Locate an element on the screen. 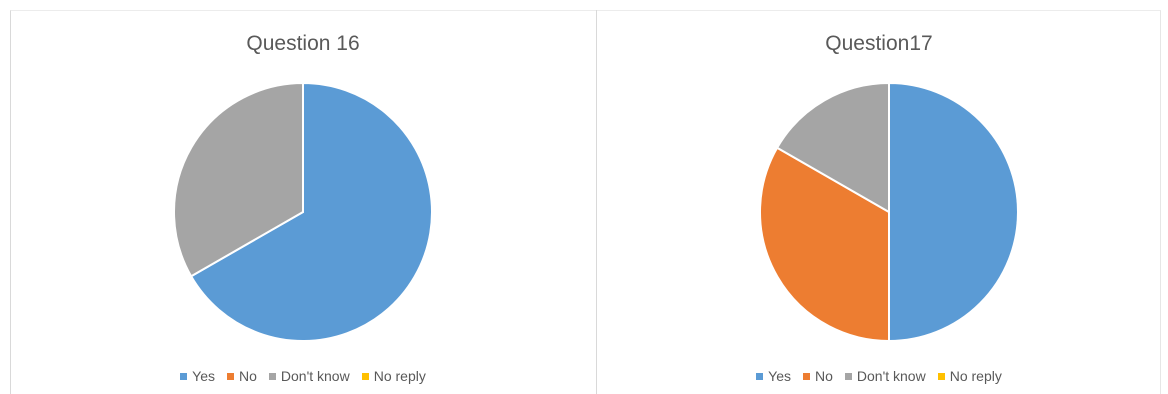 This screenshot has width=1168, height=394. pie-slice-no is located at coordinates (824, 244).